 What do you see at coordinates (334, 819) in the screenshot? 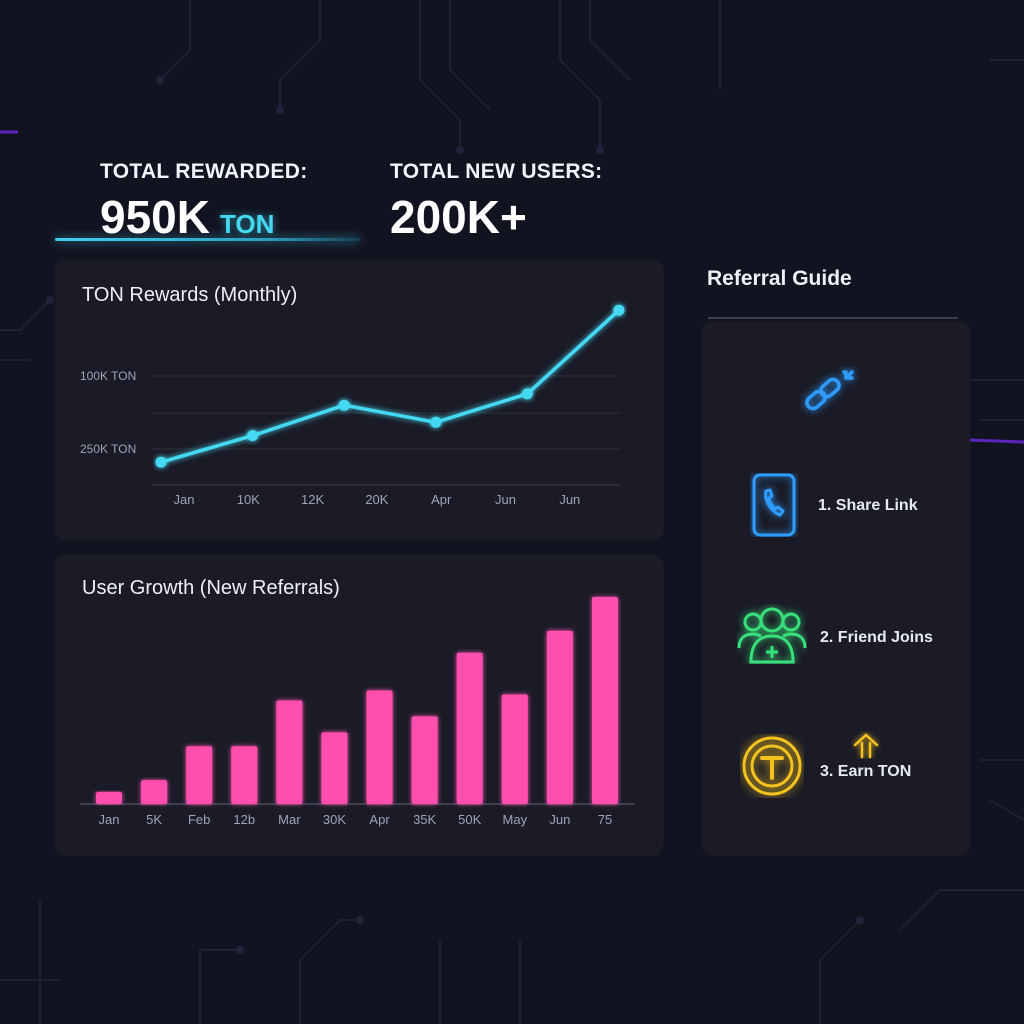
I see `x-tick-label: 30K` at bounding box center [334, 819].